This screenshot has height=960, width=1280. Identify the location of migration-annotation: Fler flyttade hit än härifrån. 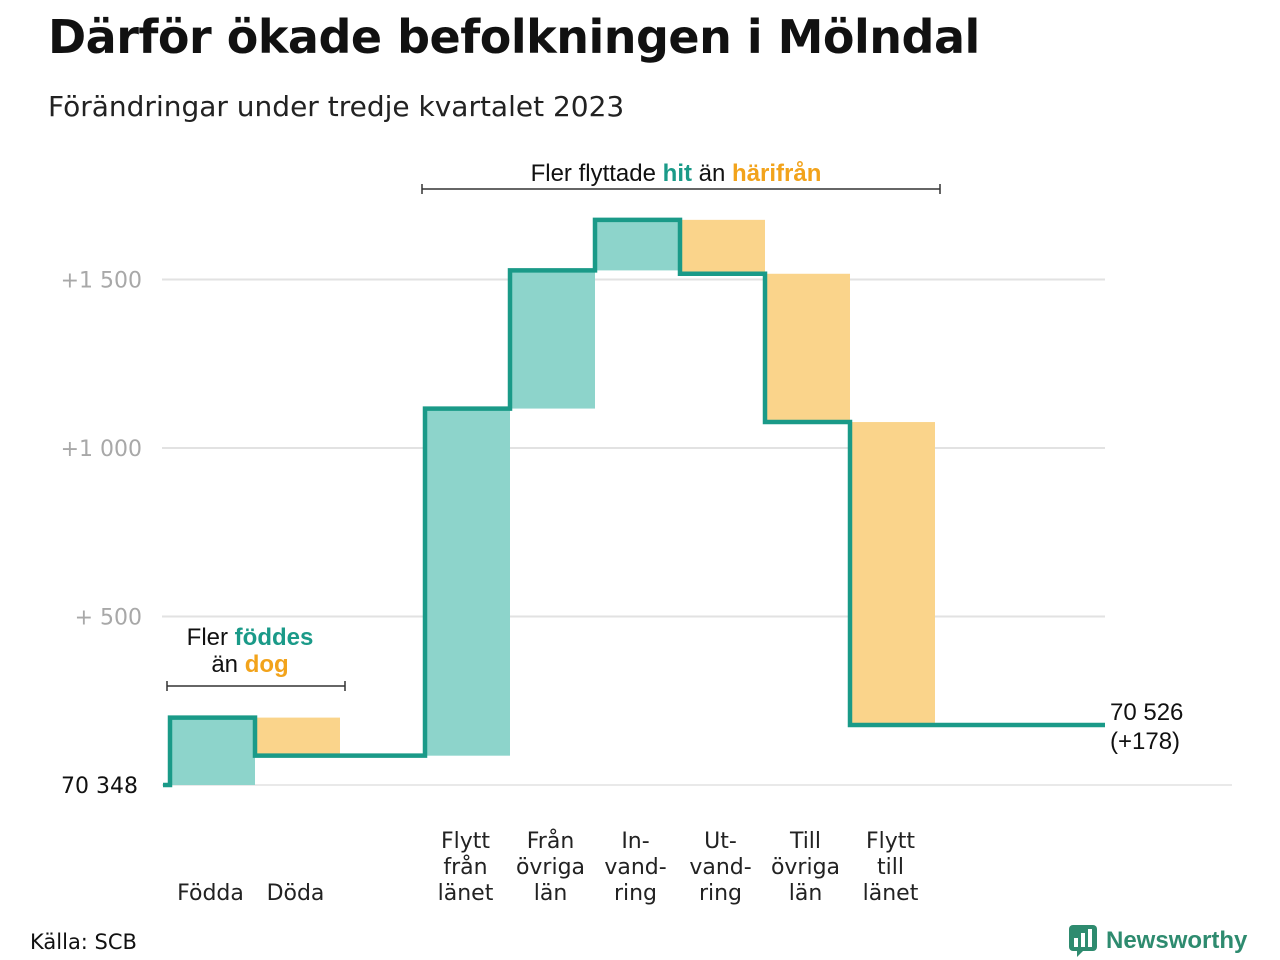
(681, 177).